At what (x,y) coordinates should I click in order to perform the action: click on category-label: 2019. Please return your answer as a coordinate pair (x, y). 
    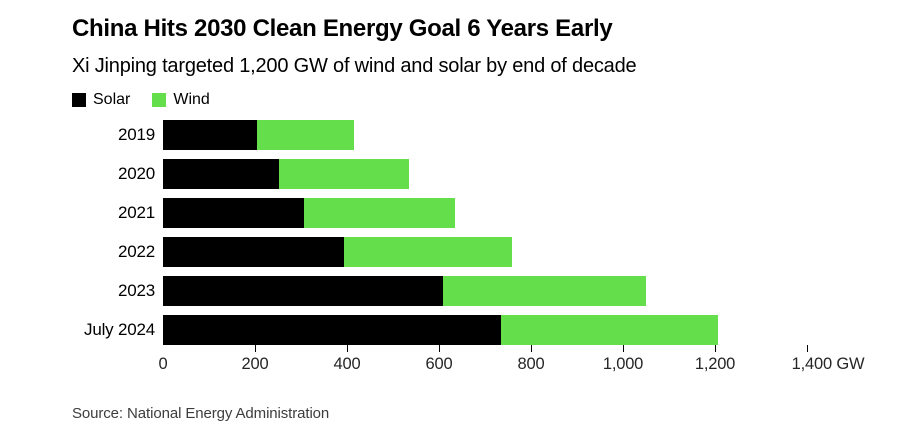
    Looking at the image, I should click on (136, 135).